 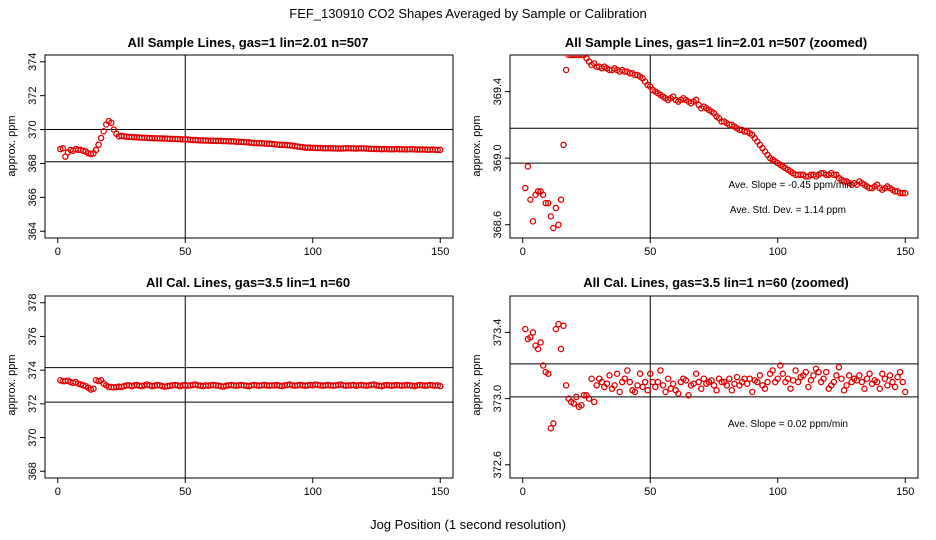 What do you see at coordinates (498, 225) in the screenshot?
I see `y-tick-label: 368.6` at bounding box center [498, 225].